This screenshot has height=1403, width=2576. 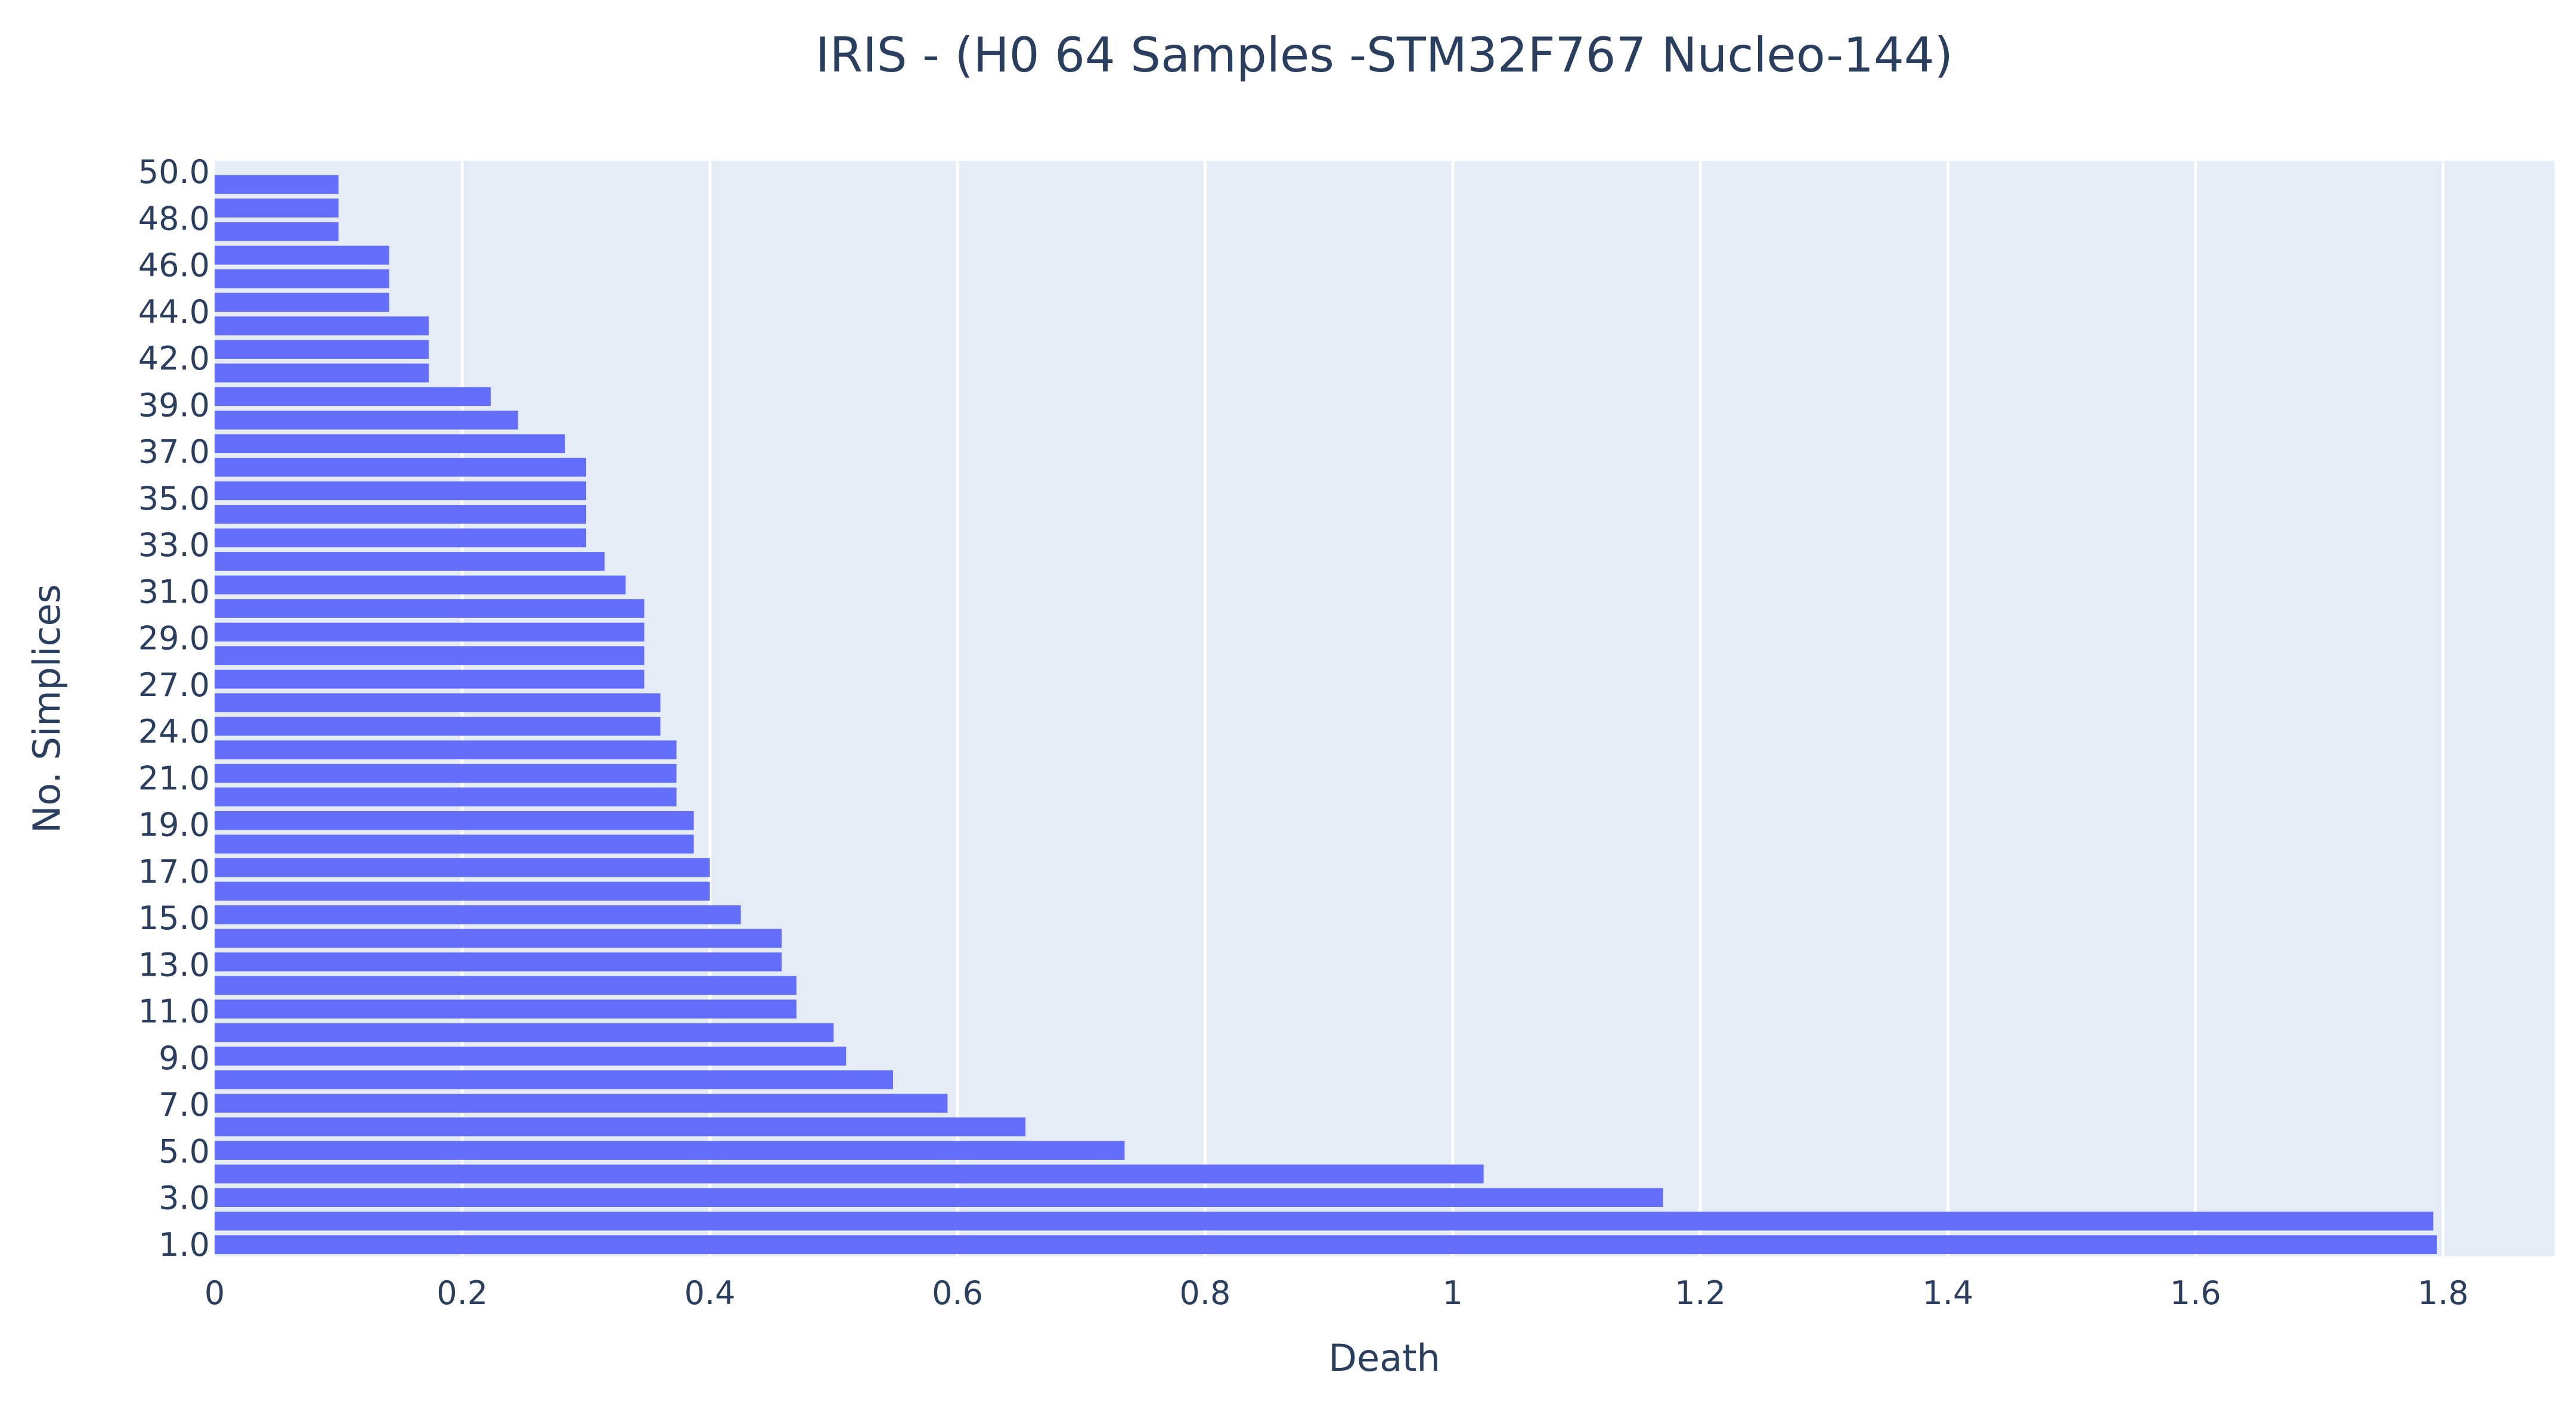 I want to click on y-tick-label: 19.0, so click(x=174, y=825).